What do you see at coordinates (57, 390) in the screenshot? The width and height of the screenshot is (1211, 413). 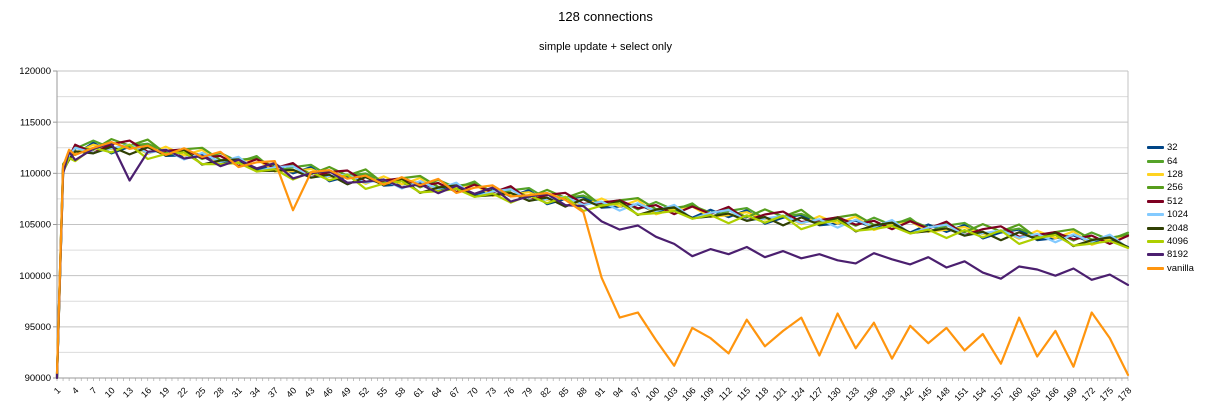 I see `x-tick-label: 1` at bounding box center [57, 390].